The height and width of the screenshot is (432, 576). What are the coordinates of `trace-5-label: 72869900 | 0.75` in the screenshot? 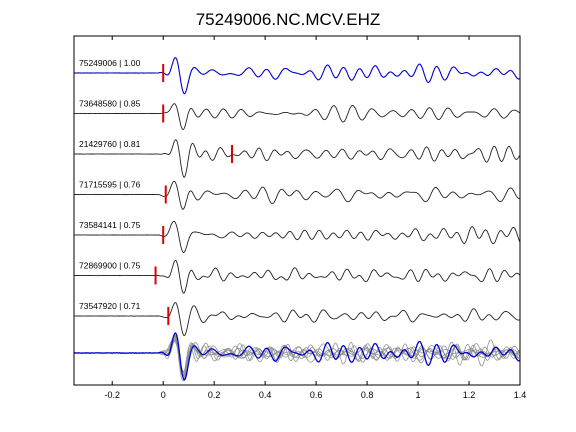 It's located at (110, 266).